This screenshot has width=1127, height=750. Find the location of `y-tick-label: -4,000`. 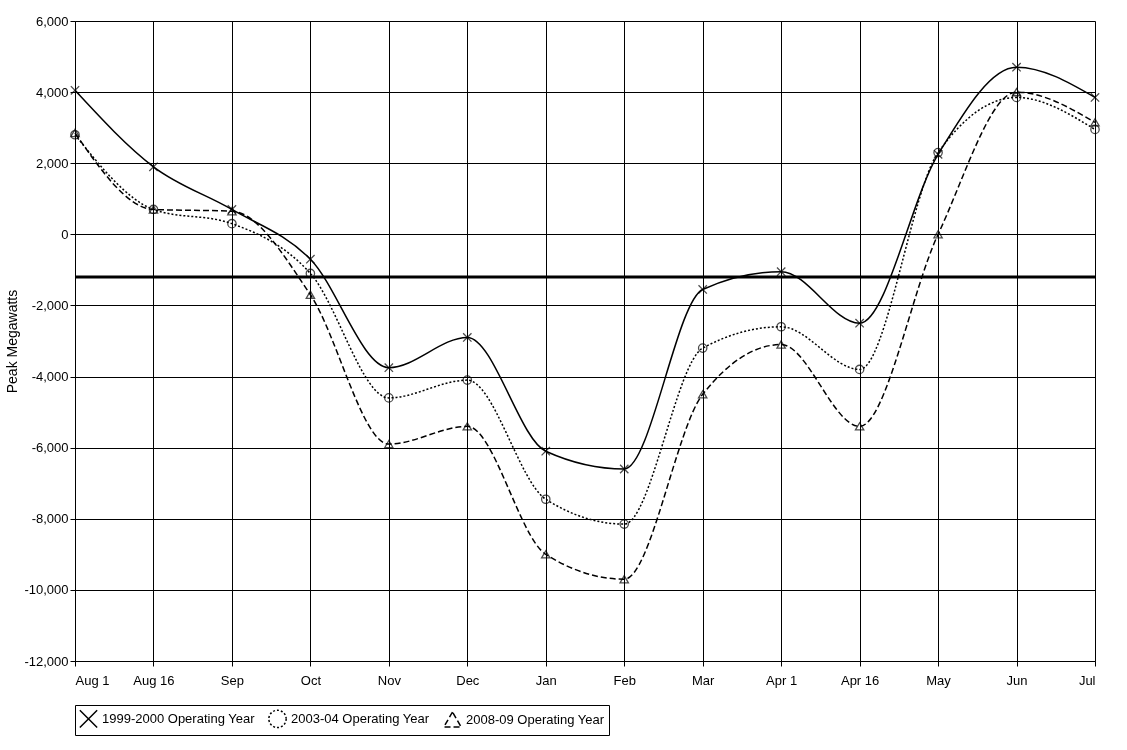

y-tick-label: -4,000 is located at coordinates (50, 377).